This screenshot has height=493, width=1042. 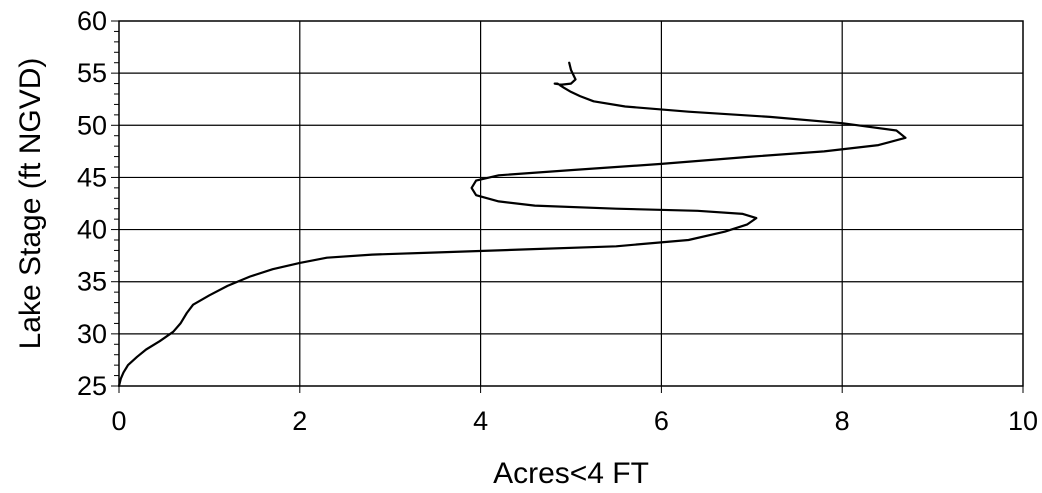 What do you see at coordinates (92, 334) in the screenshot?
I see `y-tick-label: 30` at bounding box center [92, 334].